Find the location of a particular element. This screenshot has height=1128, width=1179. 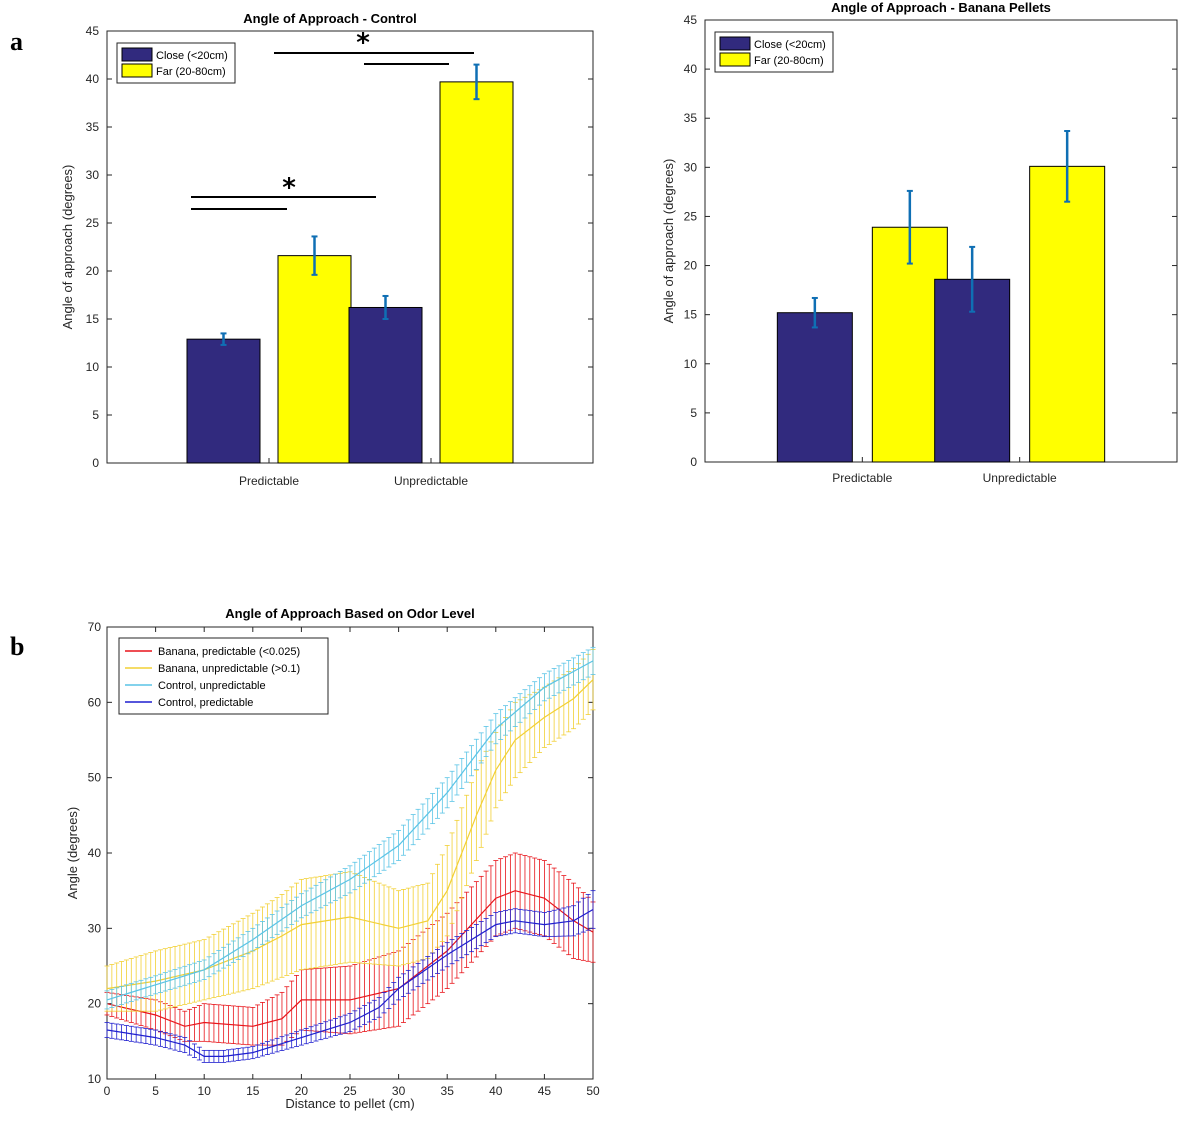

x-tick-label: 0 is located at coordinates (107, 1091).